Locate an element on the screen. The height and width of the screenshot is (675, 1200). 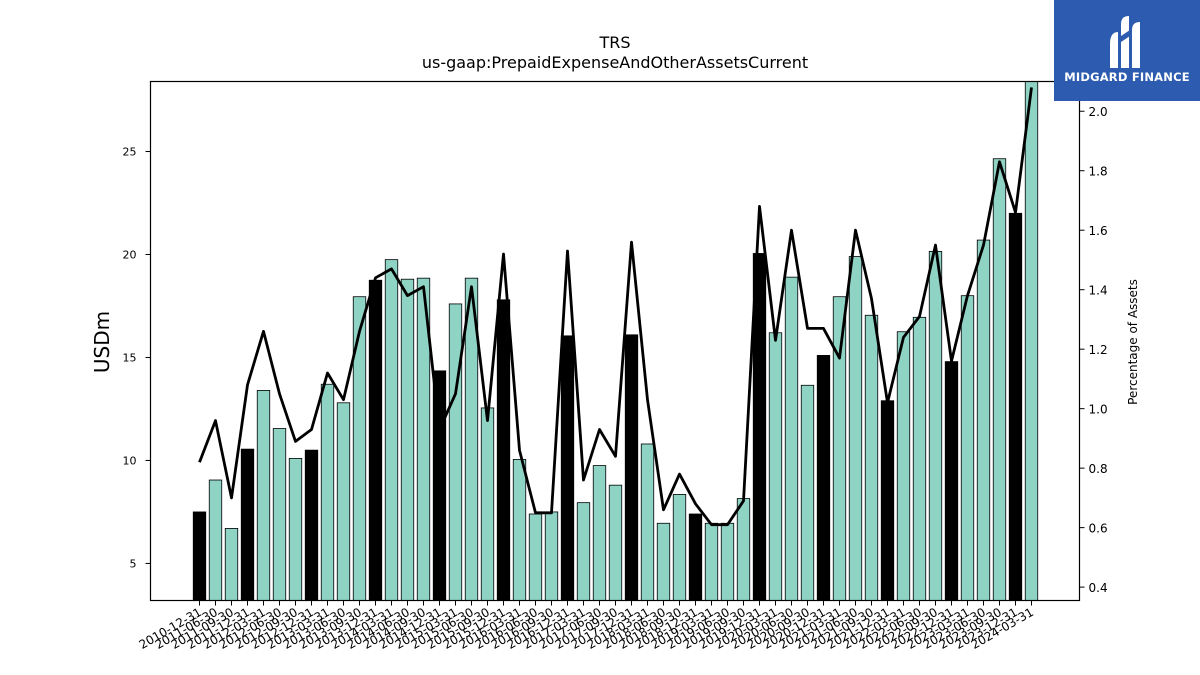
y2-tick-label: 1.0 is located at coordinates (1098, 410).